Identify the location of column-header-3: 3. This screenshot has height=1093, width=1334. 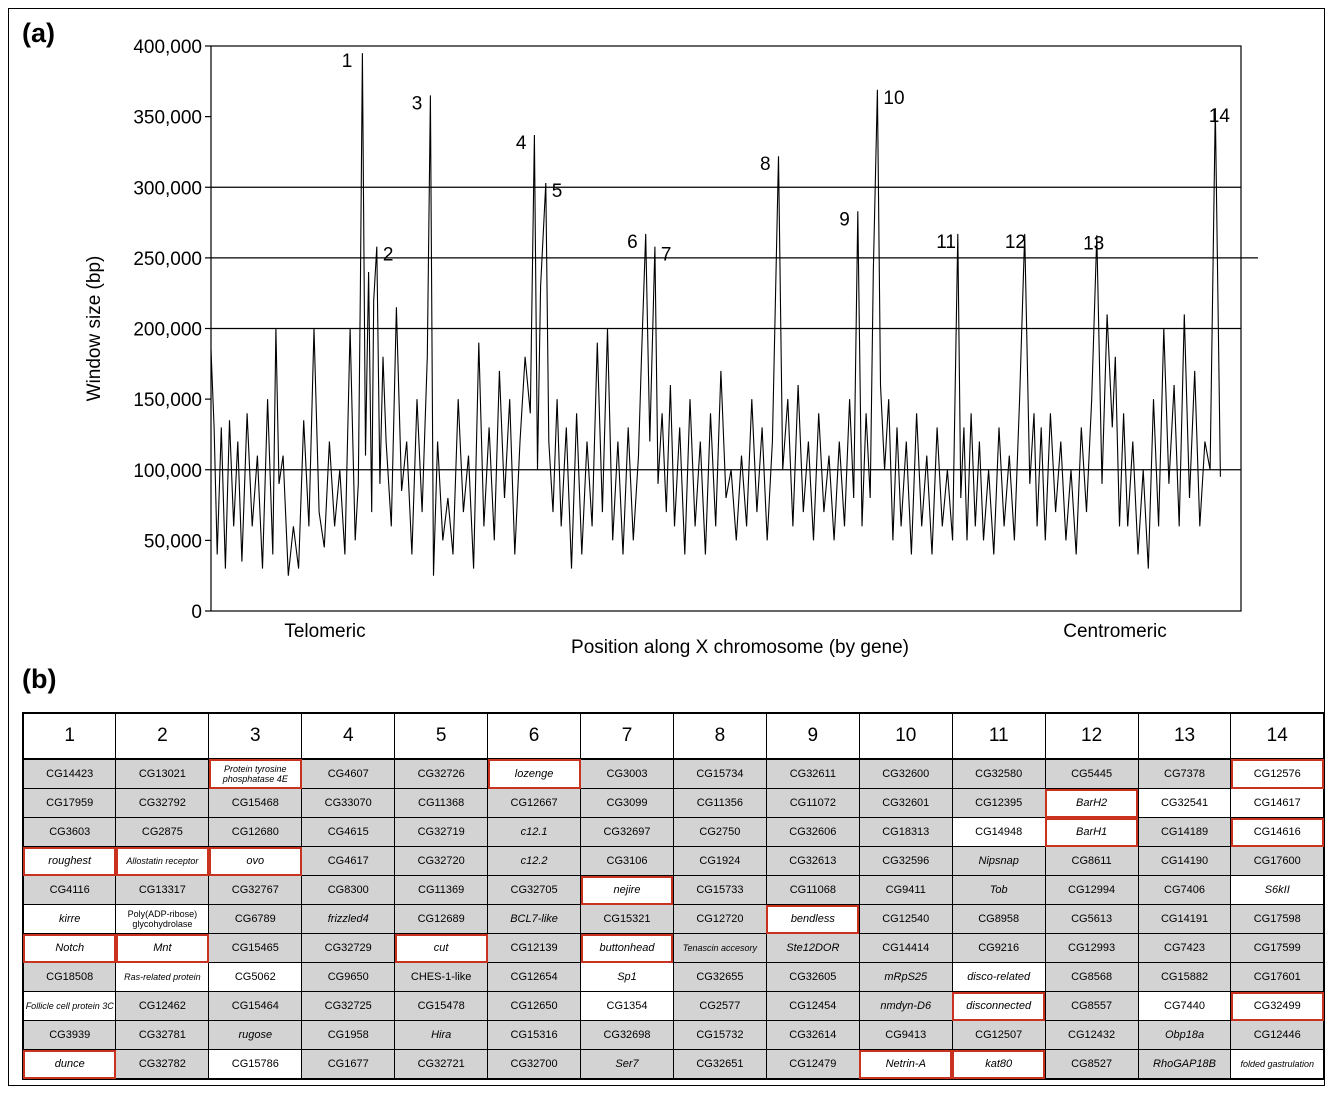
(255, 736).